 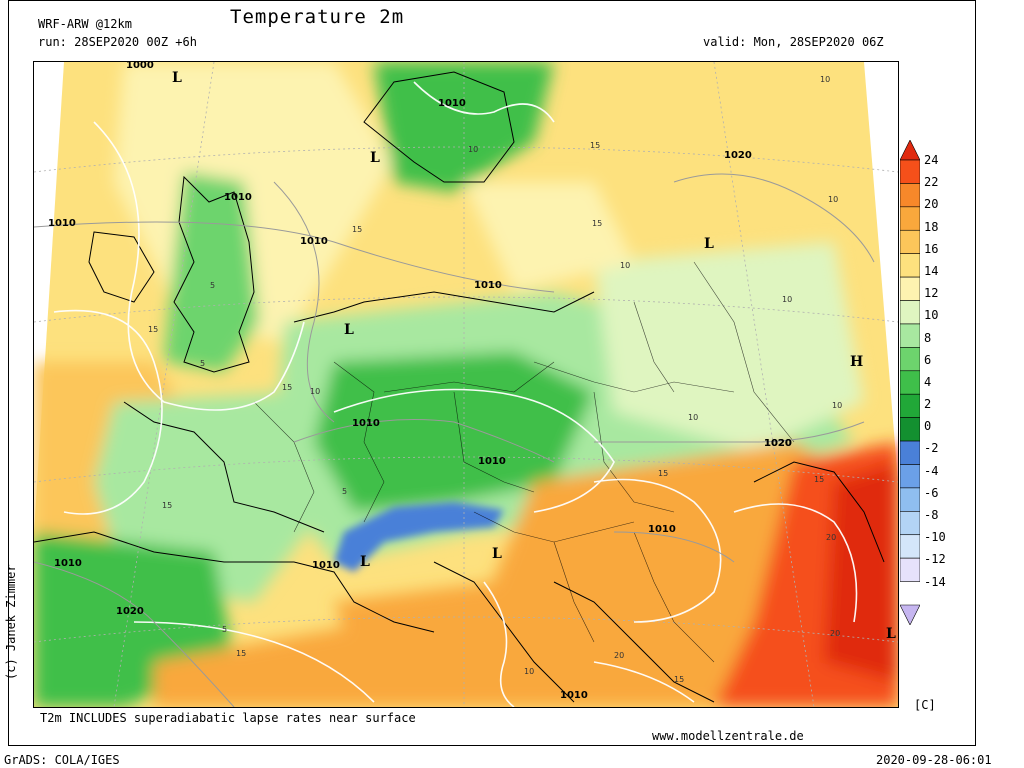 What do you see at coordinates (931, 470) in the screenshot?
I see `color-scale-tick: -4` at bounding box center [931, 470].